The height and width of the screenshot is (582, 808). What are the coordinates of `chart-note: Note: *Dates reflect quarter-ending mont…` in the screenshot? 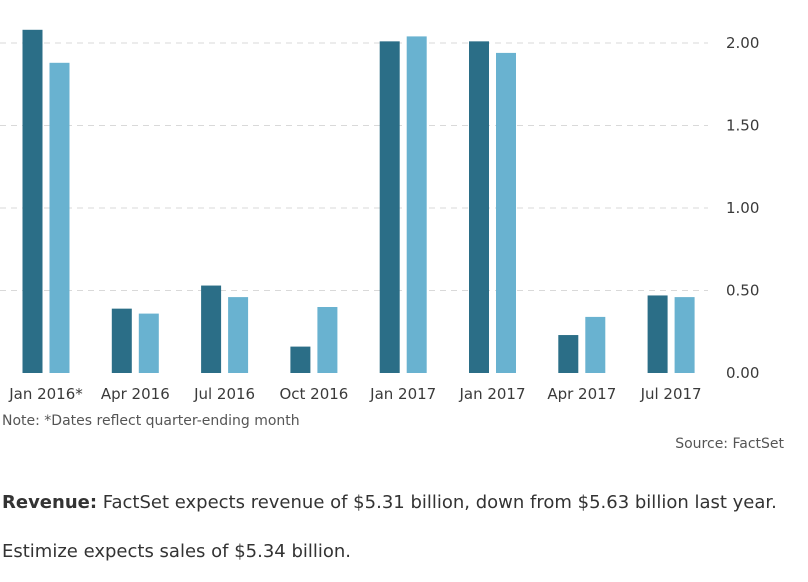 It's located at (151, 421).